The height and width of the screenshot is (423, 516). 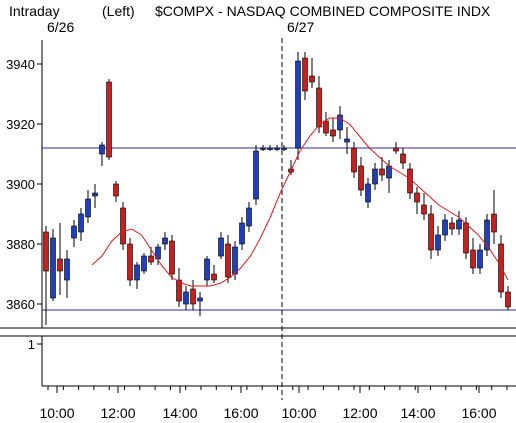 What do you see at coordinates (34, 11) in the screenshot?
I see `header-left-label: Intraday` at bounding box center [34, 11].